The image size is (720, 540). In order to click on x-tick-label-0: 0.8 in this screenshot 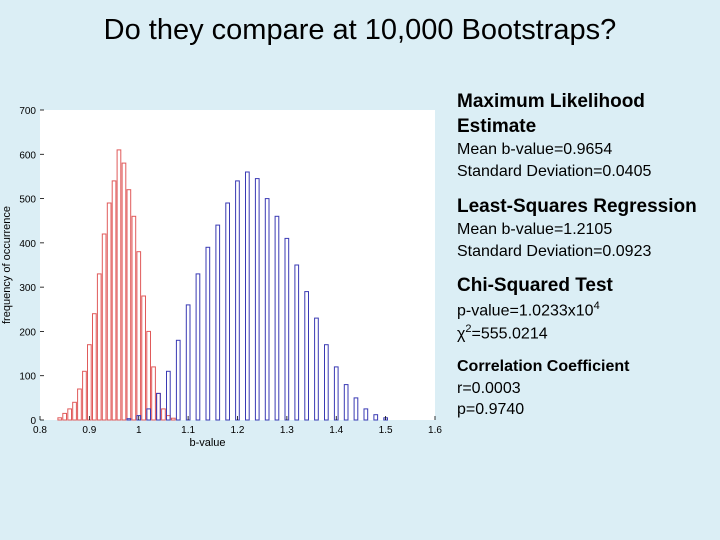, I will do `click(40, 430)`.